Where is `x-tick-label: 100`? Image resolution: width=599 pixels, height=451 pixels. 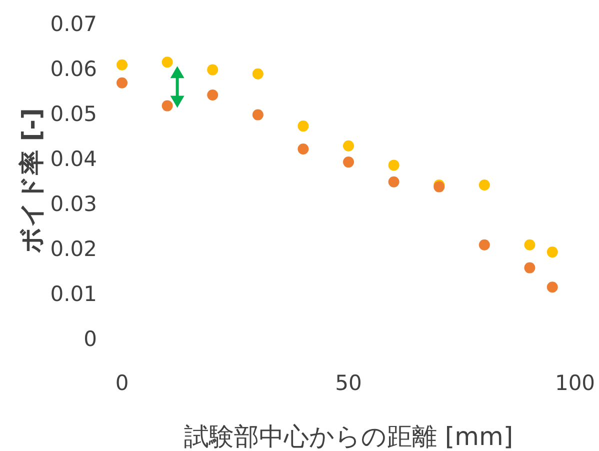 x-tick-label: 100 is located at coordinates (575, 383).